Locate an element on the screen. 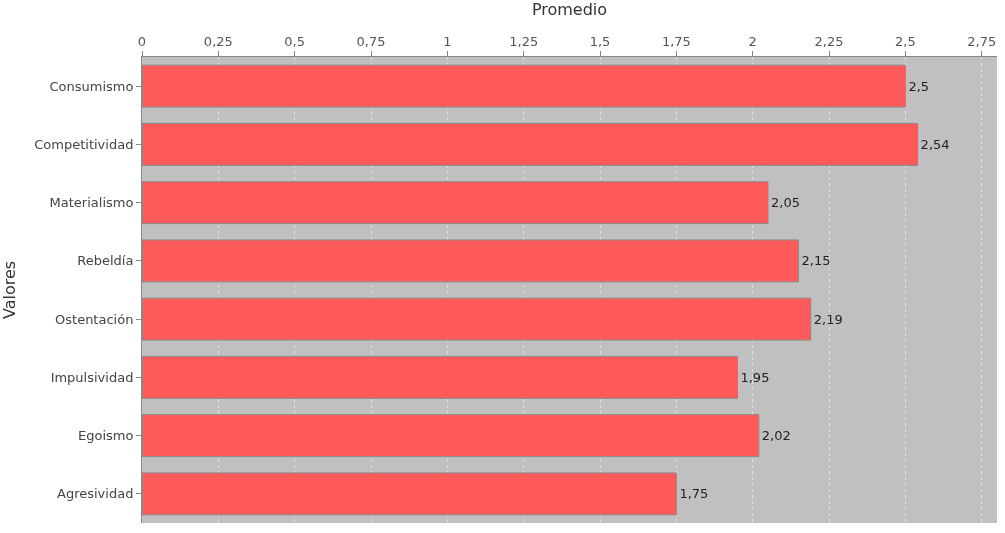 Image resolution: width=1005 pixels, height=533 pixels. x-tick-label: 0,75 is located at coordinates (371, 41).